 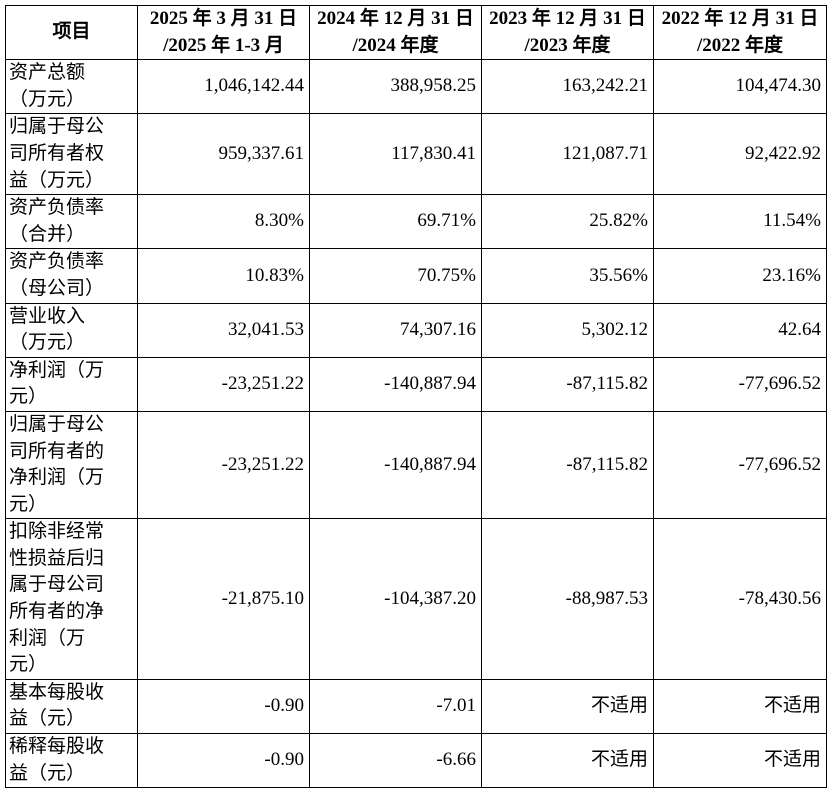 What do you see at coordinates (567, 45) in the screenshot?
I see `header-text: /2023 年度` at bounding box center [567, 45].